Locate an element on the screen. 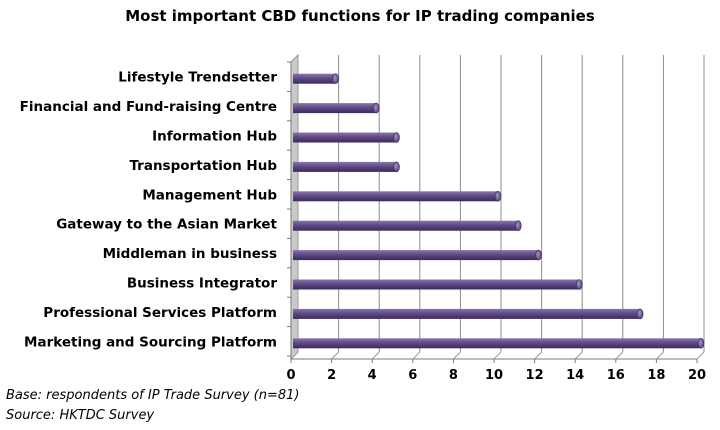 The image size is (720, 430). category-label: Information Hub is located at coordinates (214, 137).